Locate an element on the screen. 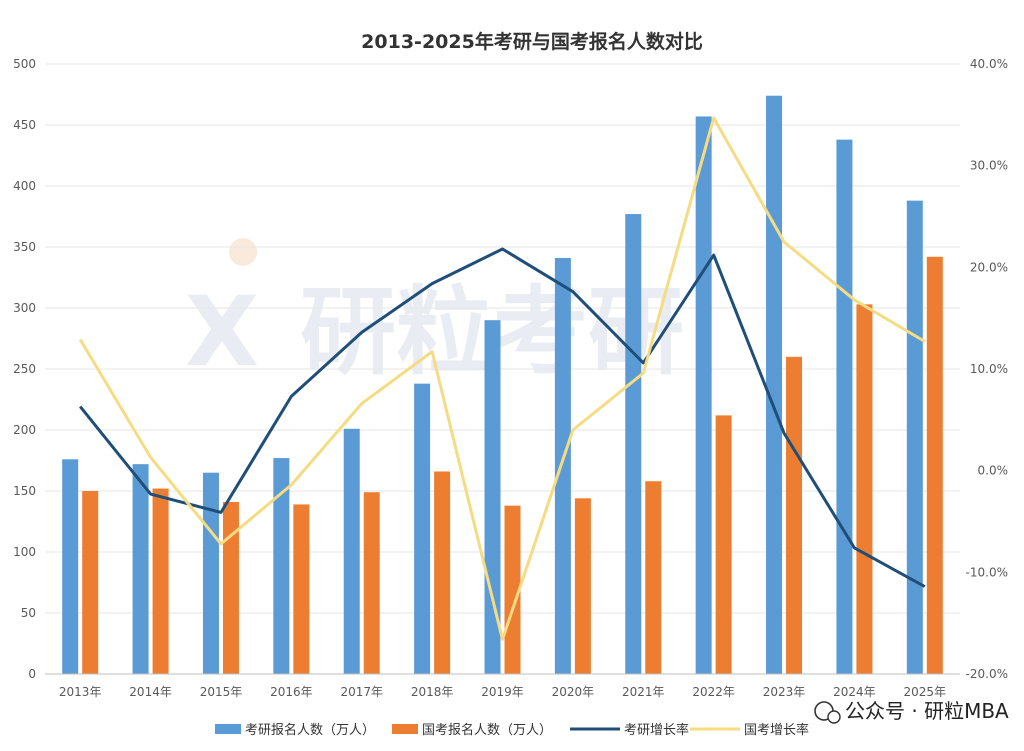 Image resolution: width=1024 pixels, height=751 pixels. left-axis-tick: 250 is located at coordinates (24, 369).